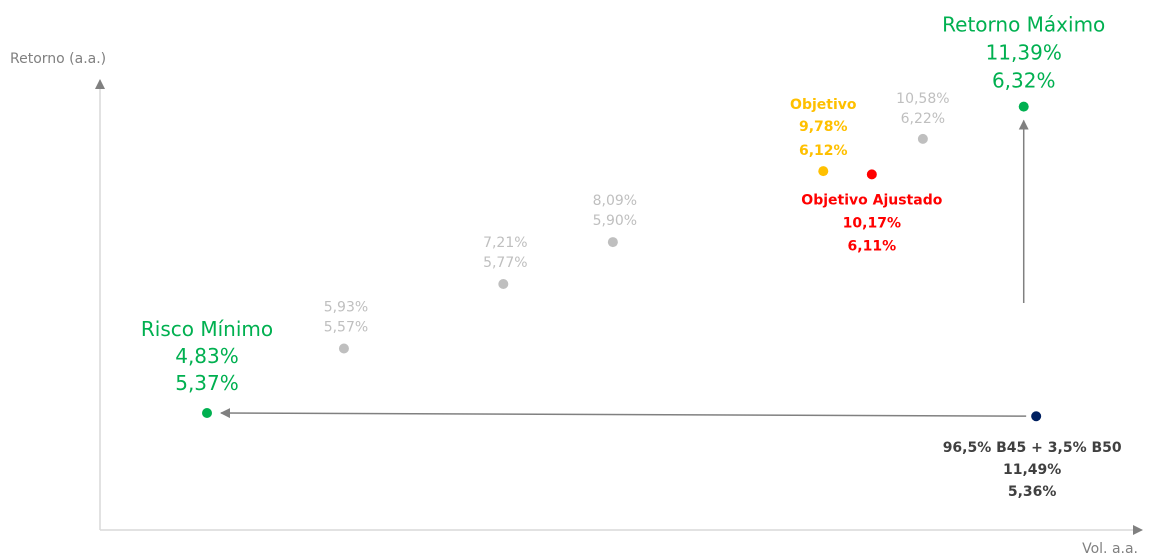  Describe the element at coordinates (615, 221) in the screenshot. I see `label-p3-label2: 5,90%` at that location.